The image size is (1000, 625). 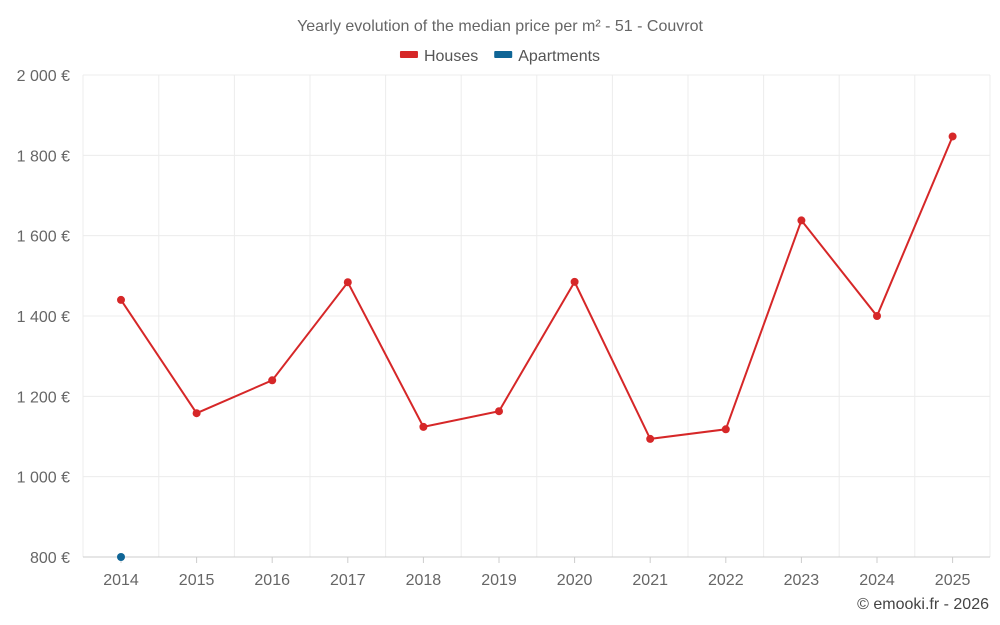 What do you see at coordinates (348, 580) in the screenshot?
I see `x-tick-label: 2017` at bounding box center [348, 580].